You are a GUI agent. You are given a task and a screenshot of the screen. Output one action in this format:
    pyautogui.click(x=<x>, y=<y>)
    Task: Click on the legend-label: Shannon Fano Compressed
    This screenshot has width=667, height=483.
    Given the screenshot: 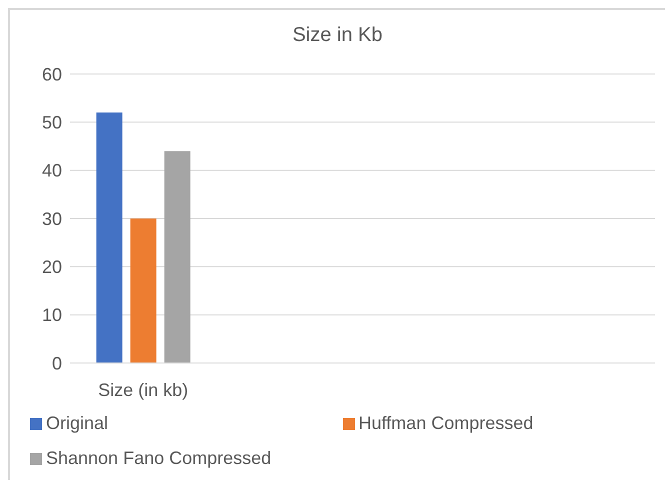 What is the action you would take?
    pyautogui.click(x=159, y=458)
    